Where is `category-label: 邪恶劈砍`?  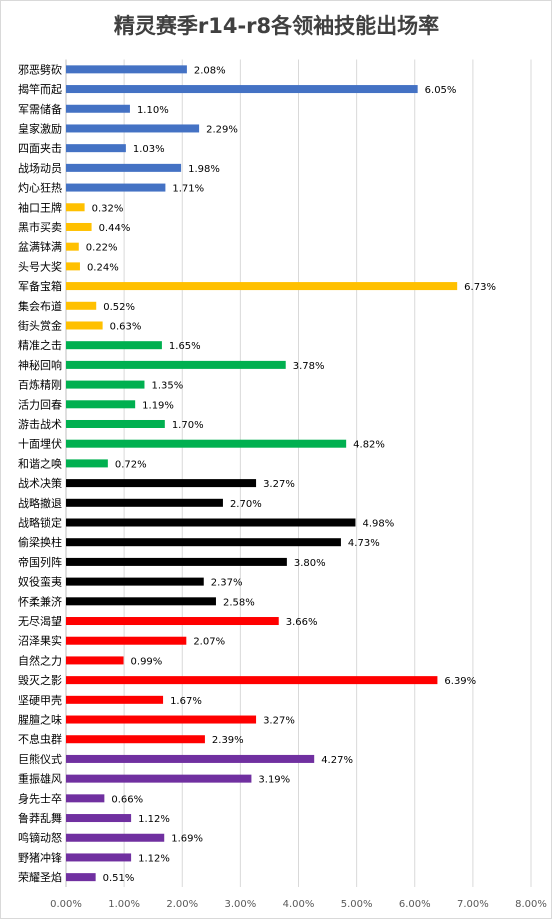
category-label: 邪恶劈砍 is located at coordinates (40, 69).